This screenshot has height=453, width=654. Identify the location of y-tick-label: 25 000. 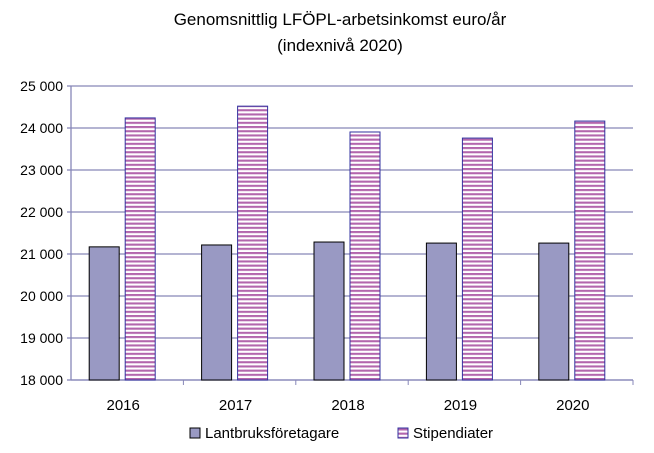
(41, 86).